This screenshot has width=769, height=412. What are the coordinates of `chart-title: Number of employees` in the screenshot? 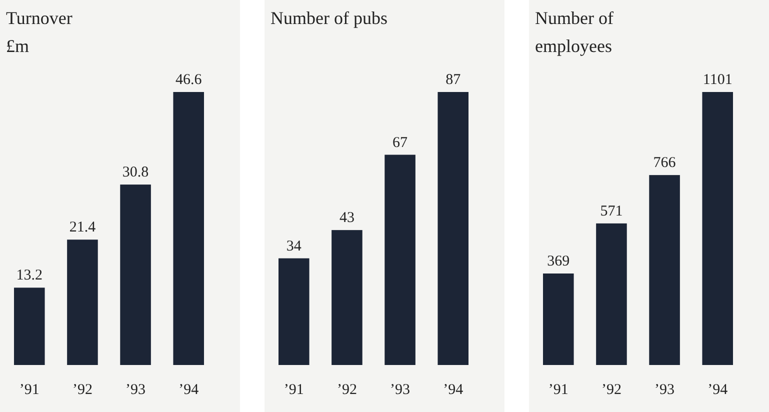 It's located at (574, 32).